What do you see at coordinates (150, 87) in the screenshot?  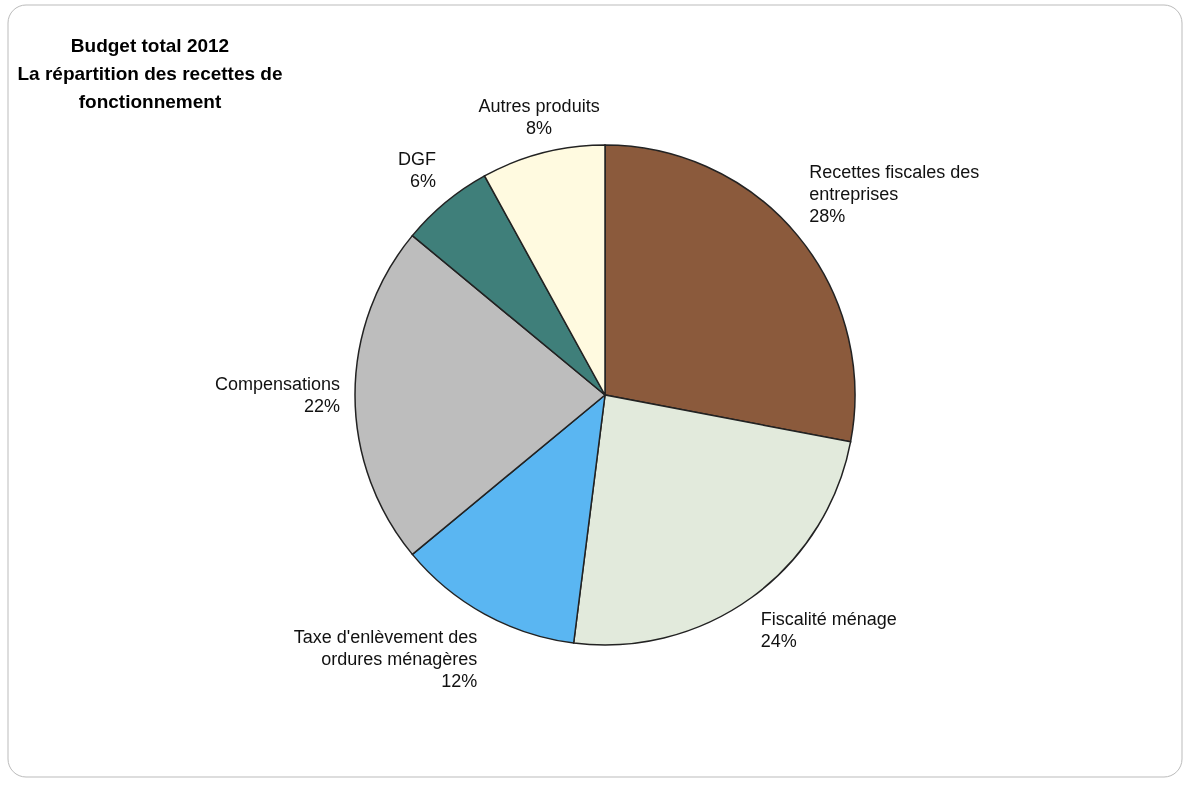 I see `chart-subtitle: La répartition des recettes de fonctionnement` at bounding box center [150, 87].